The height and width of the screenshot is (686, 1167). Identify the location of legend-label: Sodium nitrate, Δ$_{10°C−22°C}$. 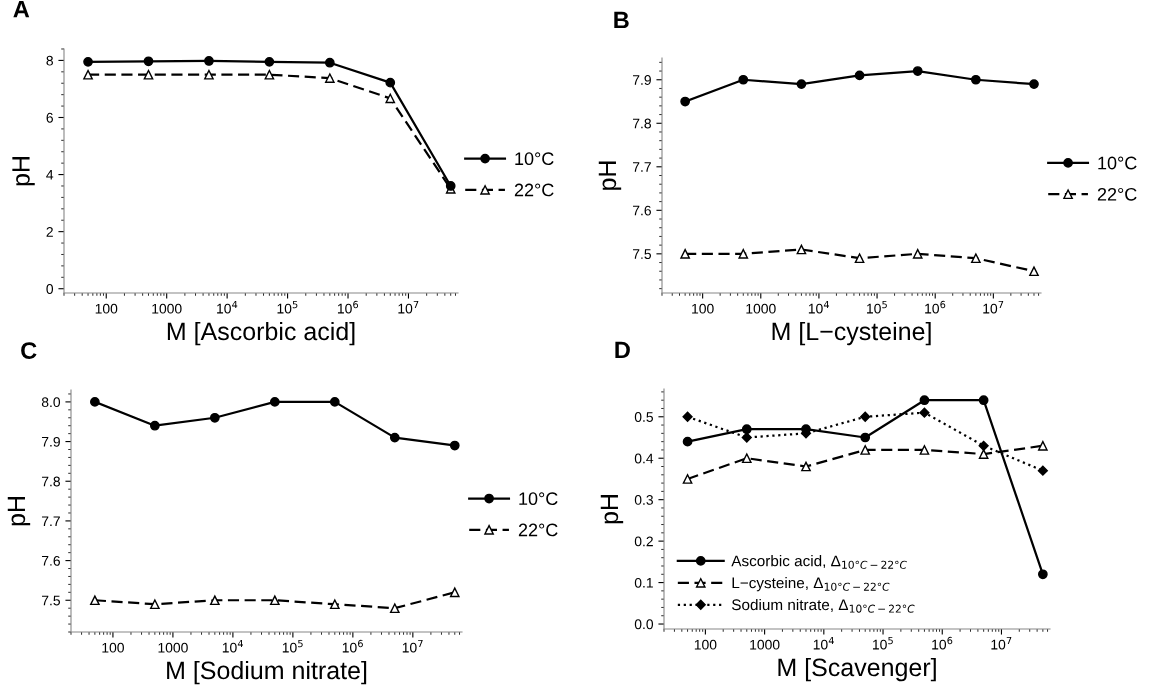
(823, 605).